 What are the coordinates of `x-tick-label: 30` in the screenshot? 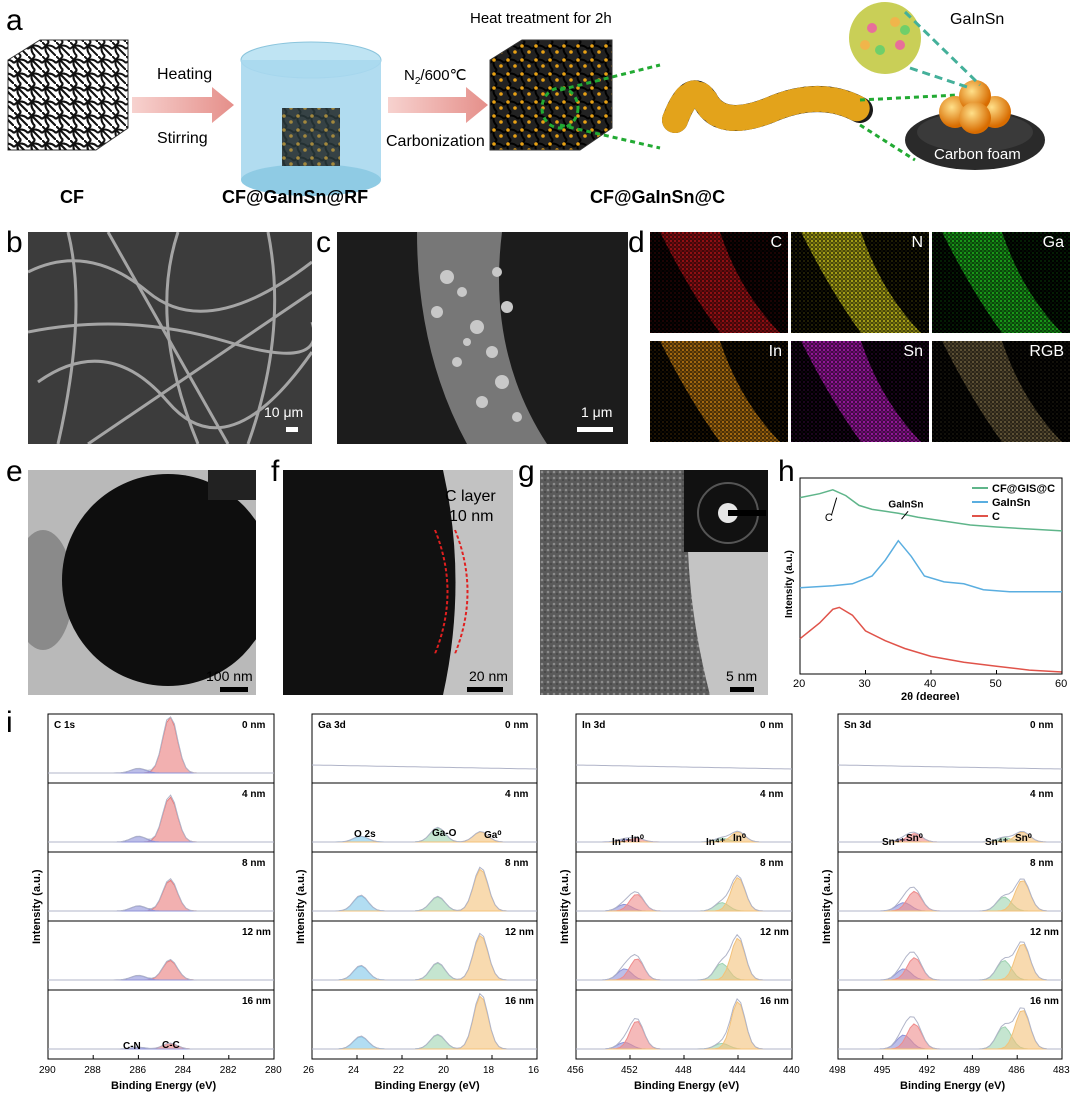 It's located at (865, 684).